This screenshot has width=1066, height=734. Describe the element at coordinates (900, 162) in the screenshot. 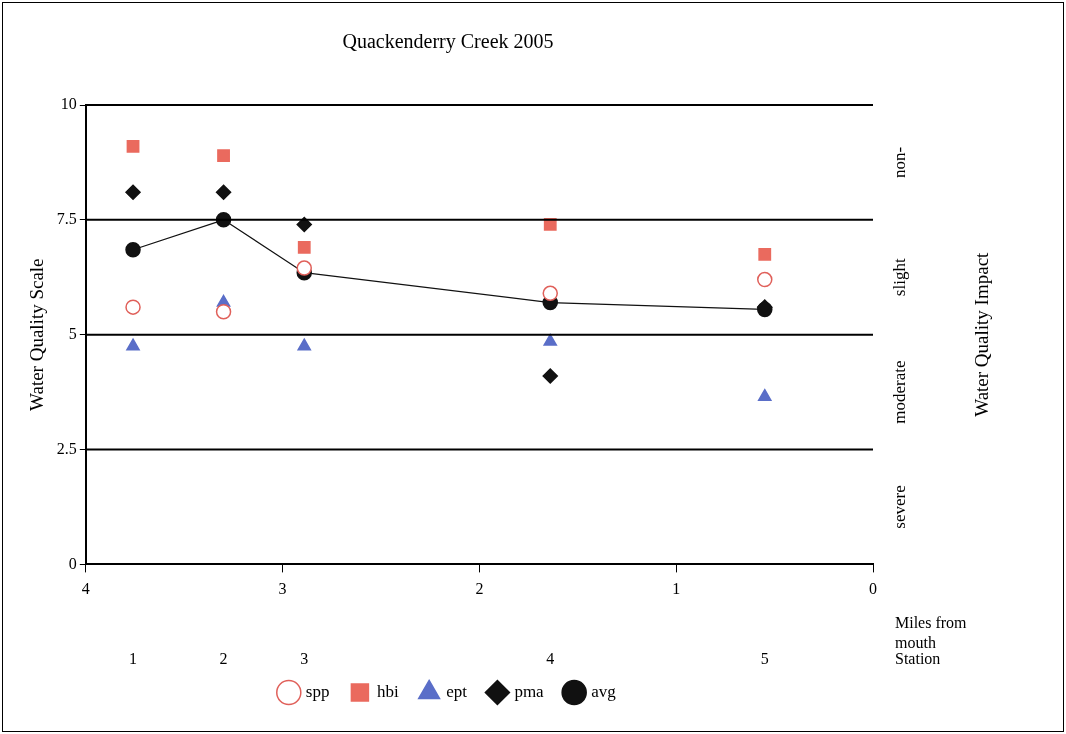

I see `text: non-` at that location.